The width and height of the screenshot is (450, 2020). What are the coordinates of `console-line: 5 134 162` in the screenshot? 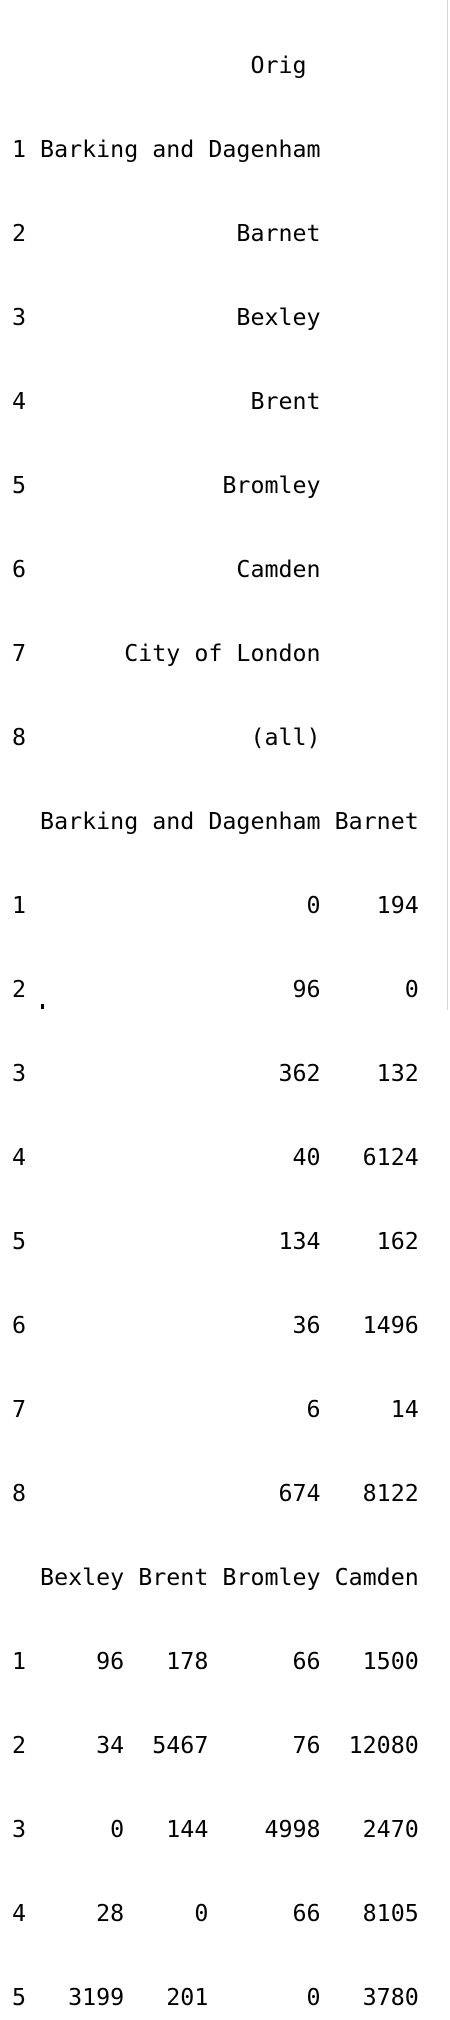 It's located at (215, 1241).